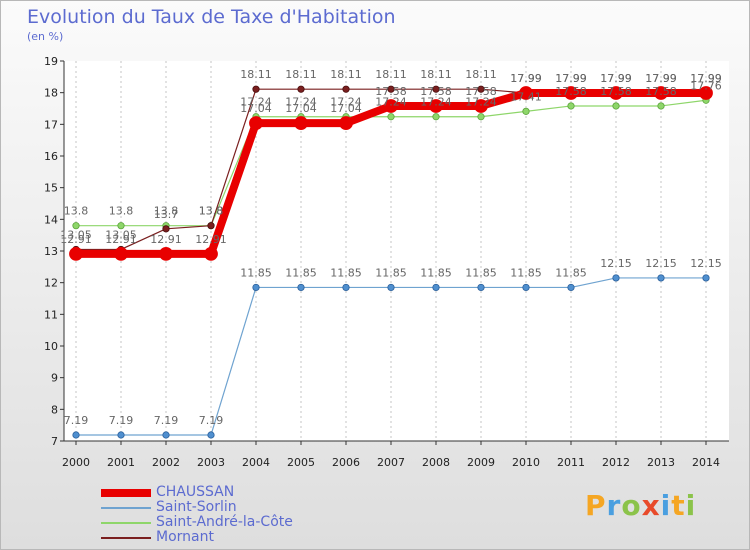 The width and height of the screenshot is (750, 550). What do you see at coordinates (51, 156) in the screenshot?
I see `y-tick-label: 16` at bounding box center [51, 156].